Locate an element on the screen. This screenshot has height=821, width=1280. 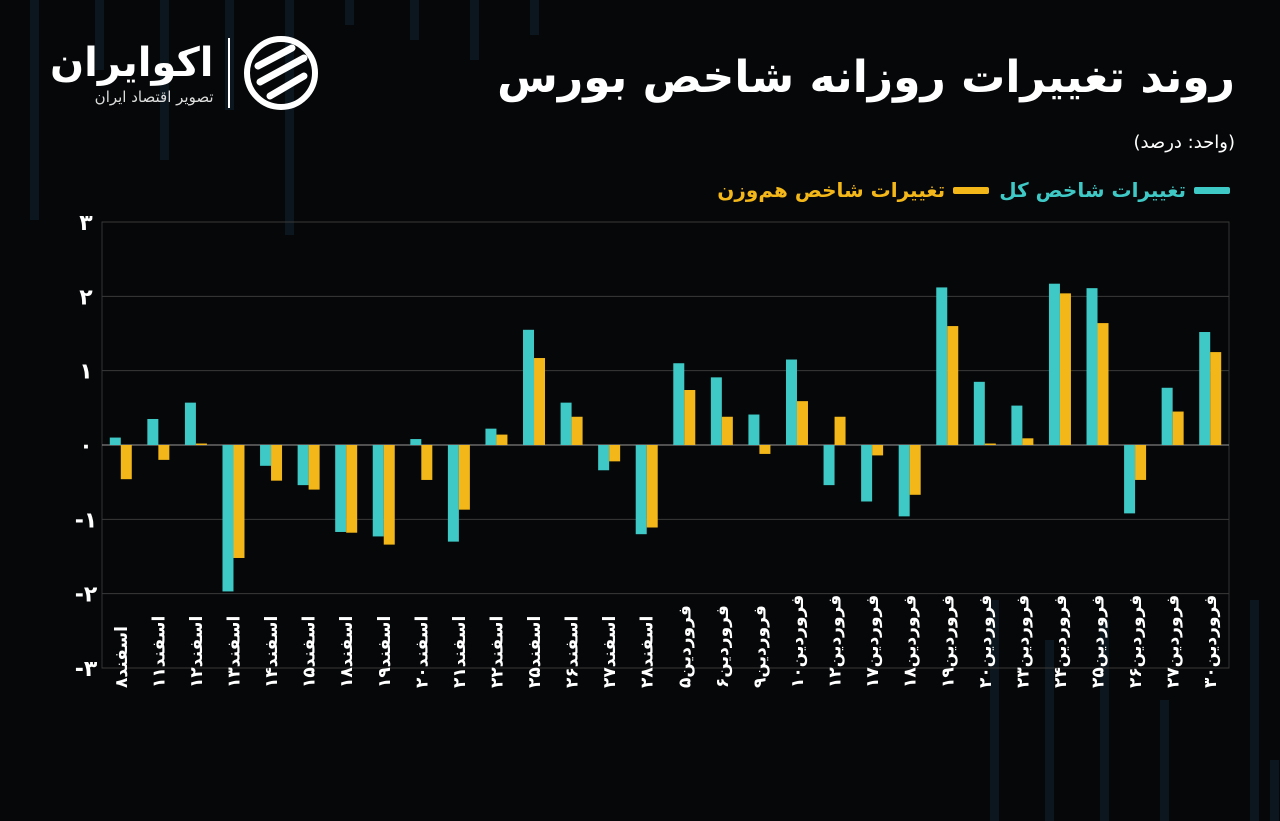
y-tick-label: ۳ is located at coordinates (86, 223).